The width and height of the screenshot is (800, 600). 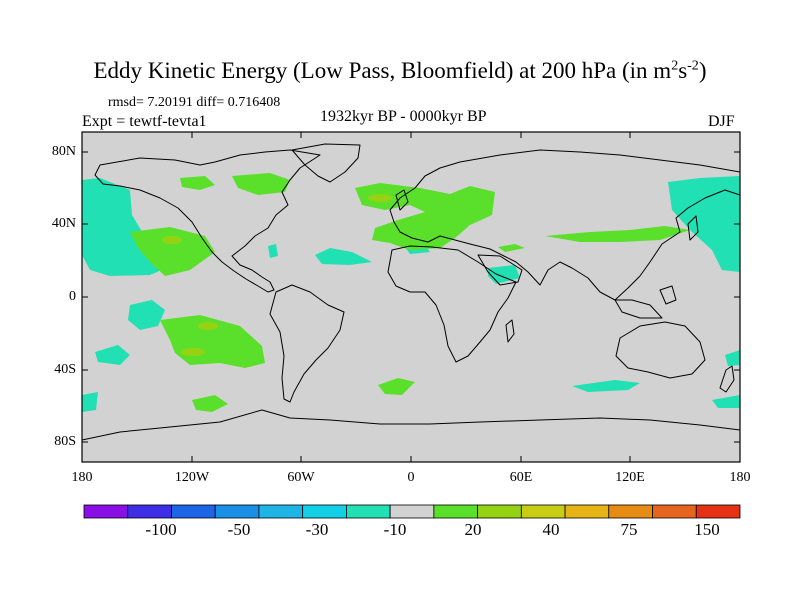 I want to click on lon-label-180e: 180, so click(x=740, y=477).